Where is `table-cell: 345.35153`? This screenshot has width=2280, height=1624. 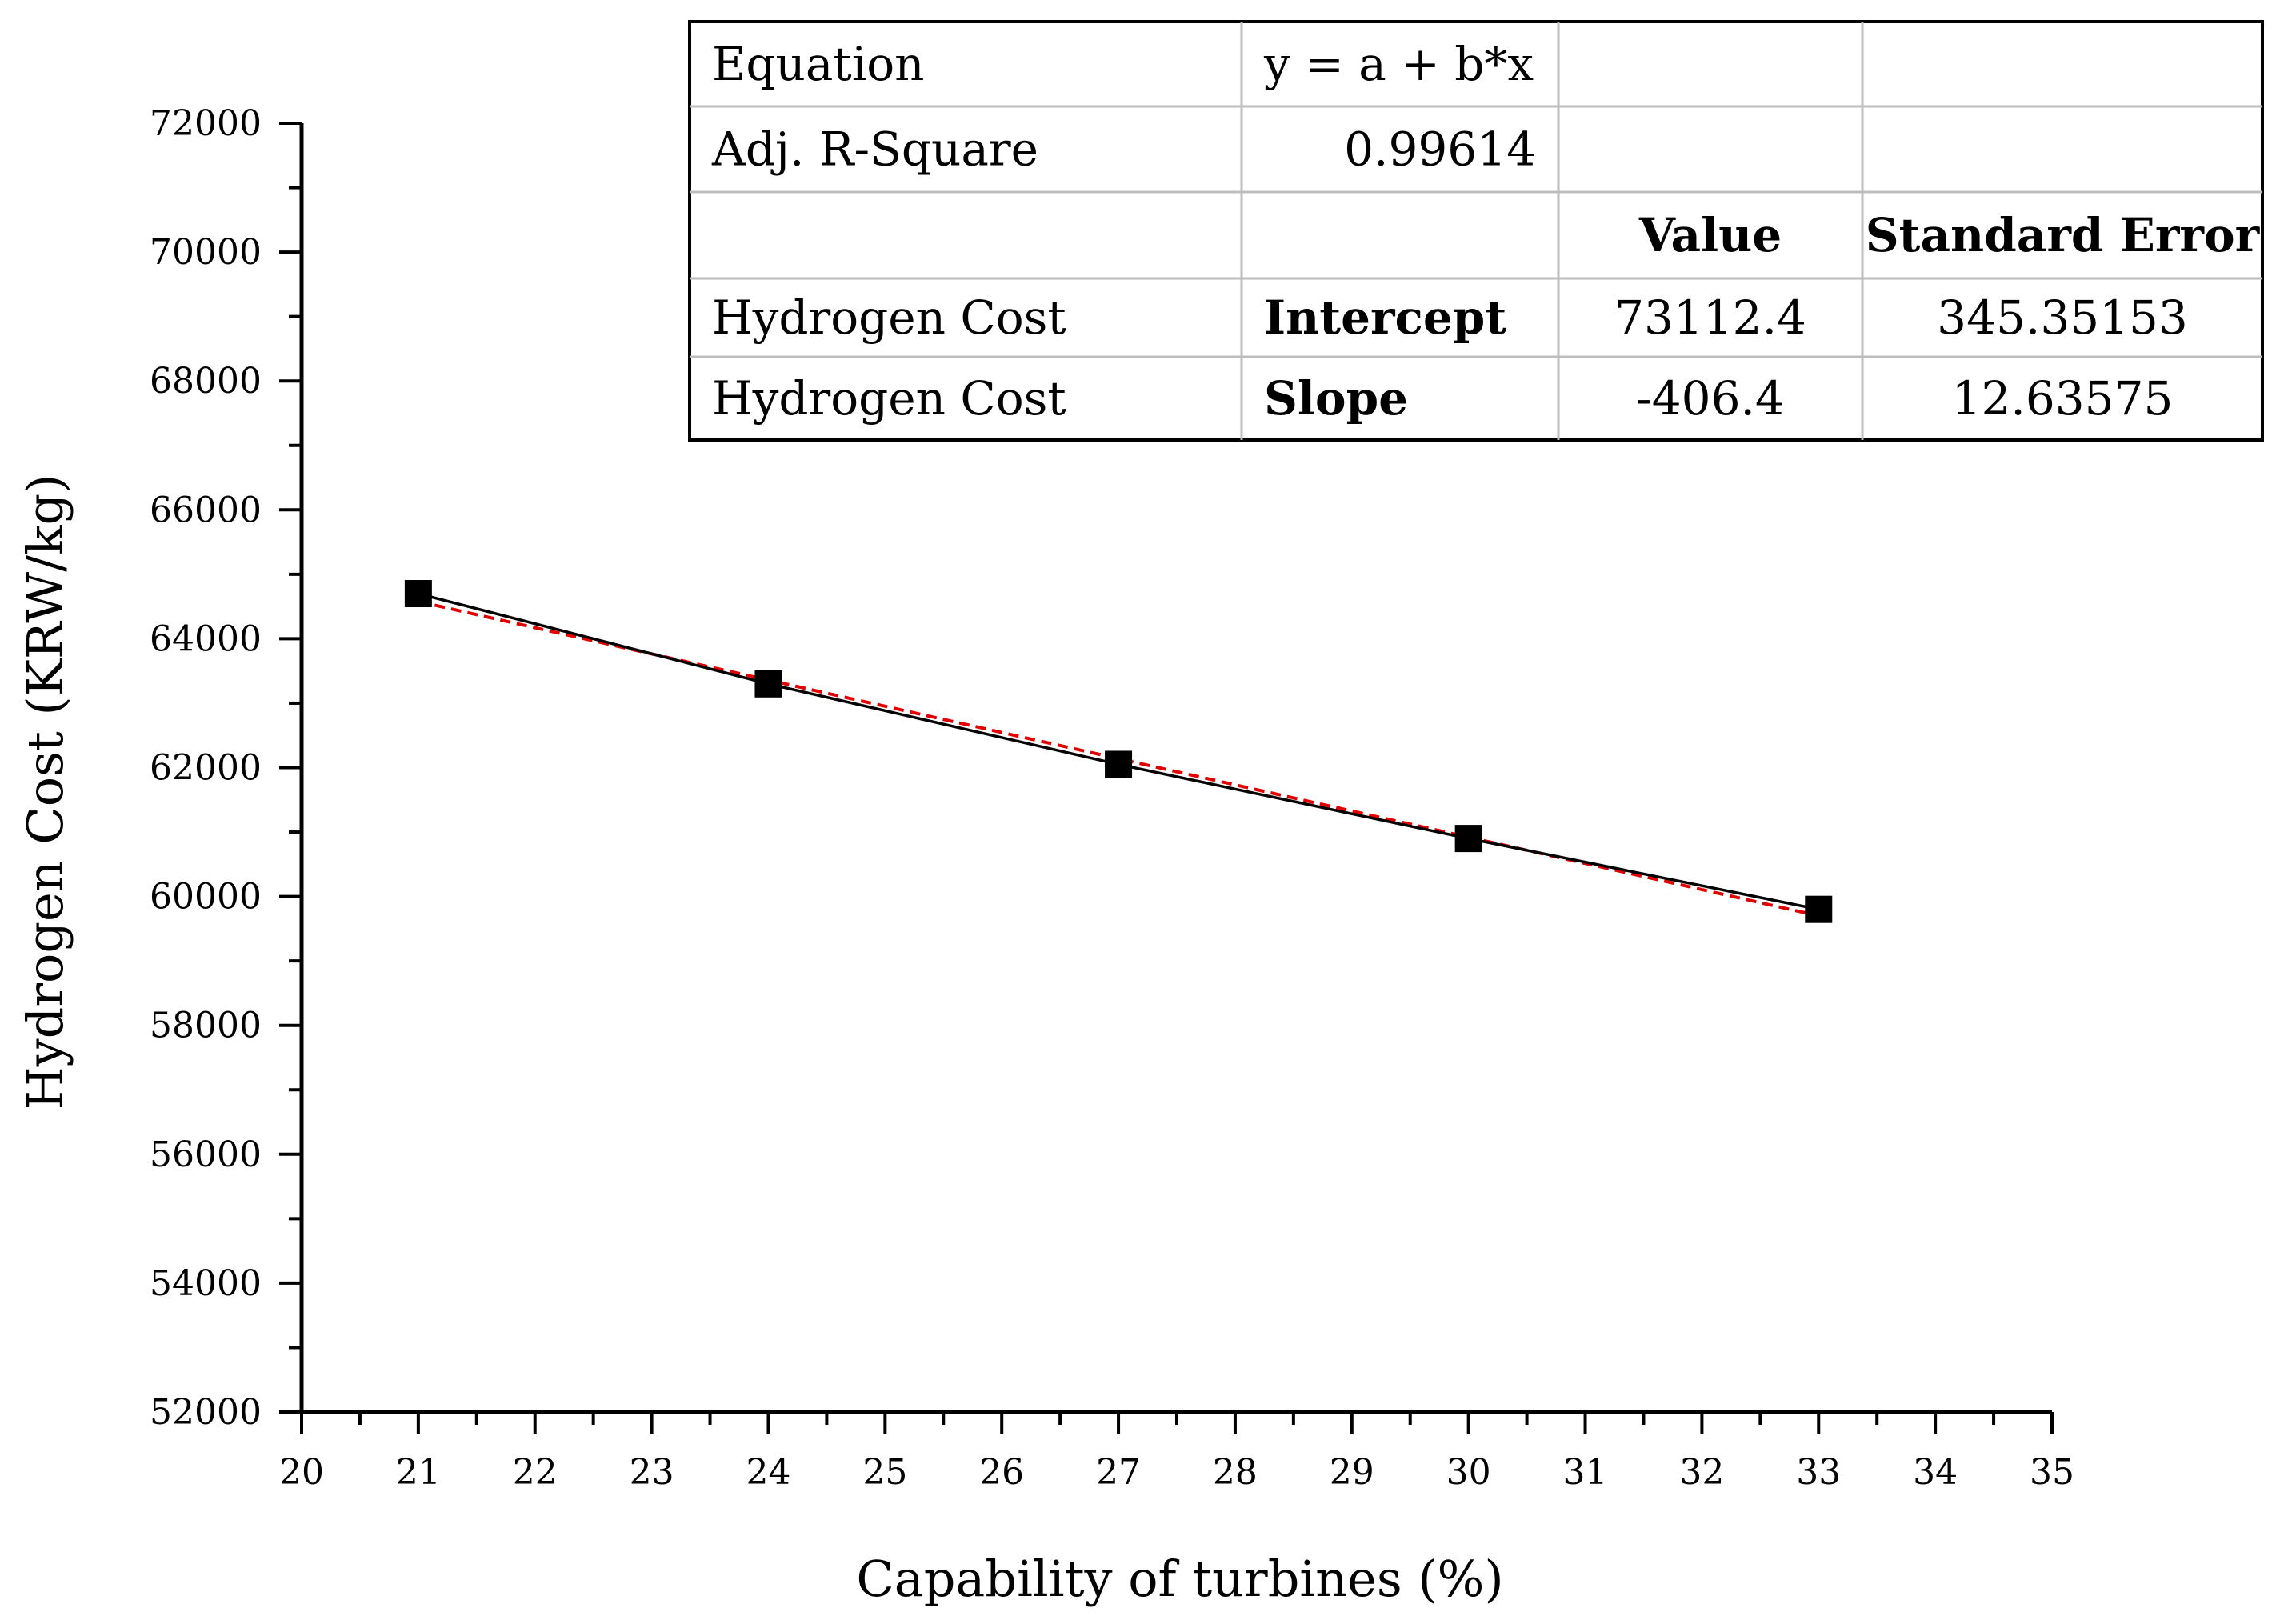
table-cell: 345.35153 is located at coordinates (2062, 317).